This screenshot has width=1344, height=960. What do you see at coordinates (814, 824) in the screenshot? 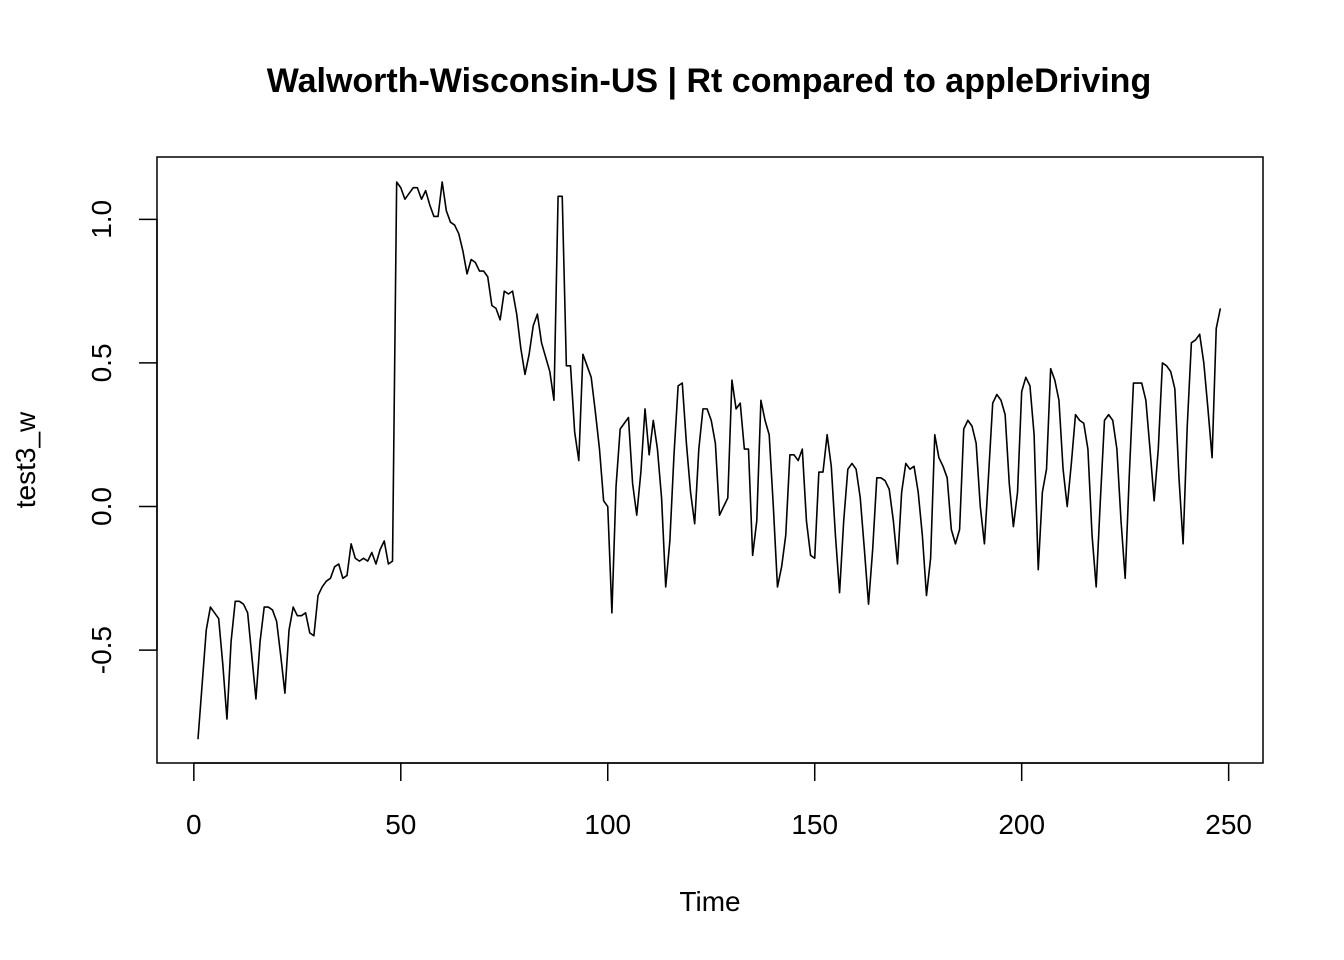
I see `x-tick-label: 150` at bounding box center [814, 824].